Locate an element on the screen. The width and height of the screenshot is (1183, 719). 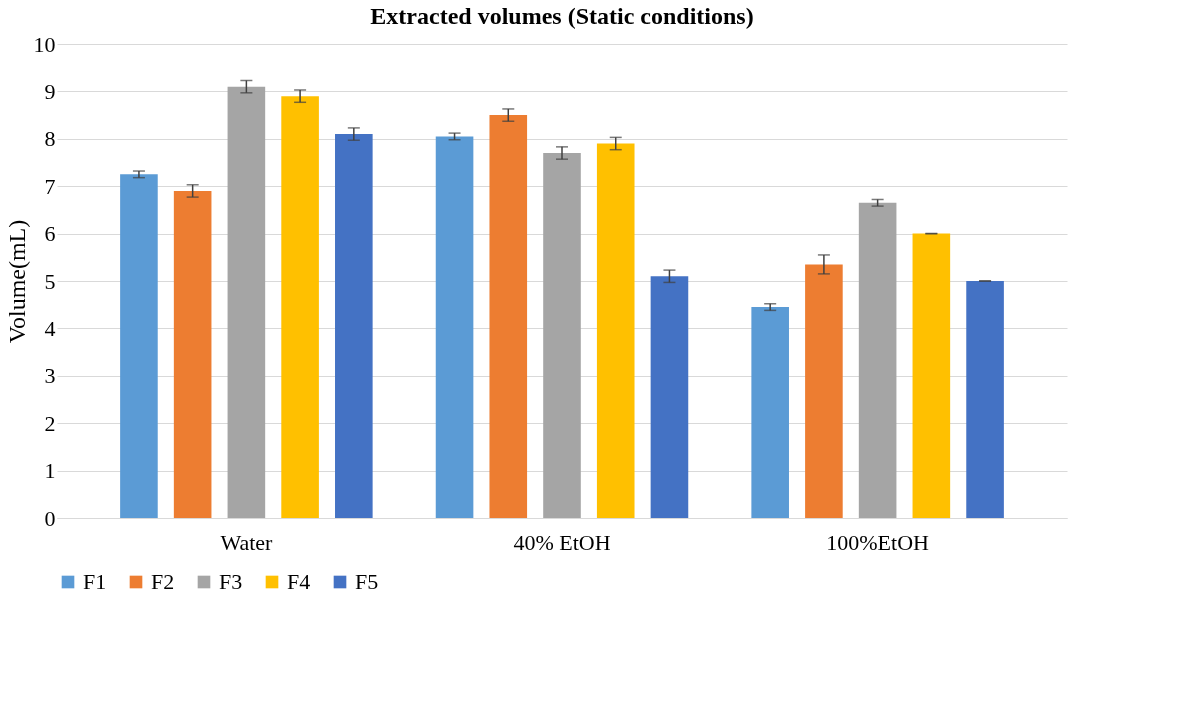
y-axis-title: Volume(mL) is located at coordinates (16, 281).